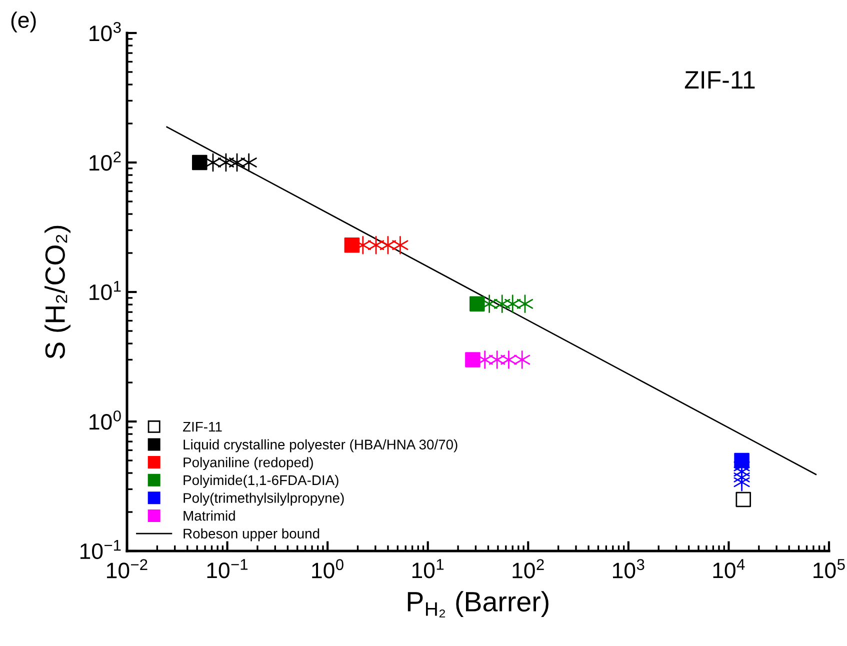 Image resolution: width=847 pixels, height=646 pixels. What do you see at coordinates (100, 550) in the screenshot?
I see `y-tick-label: 10$^{−1}$` at bounding box center [100, 550].